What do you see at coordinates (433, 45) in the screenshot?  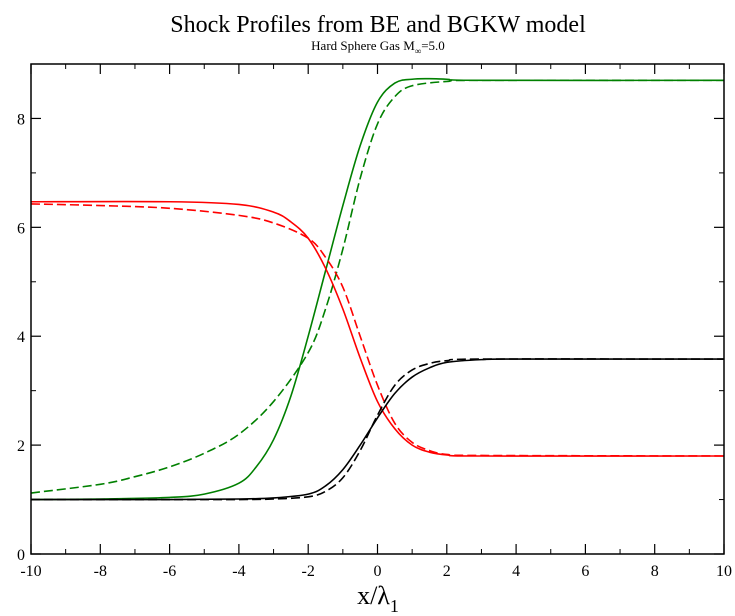 I see `chart-subtitle-suffix: =5.0` at bounding box center [433, 45].